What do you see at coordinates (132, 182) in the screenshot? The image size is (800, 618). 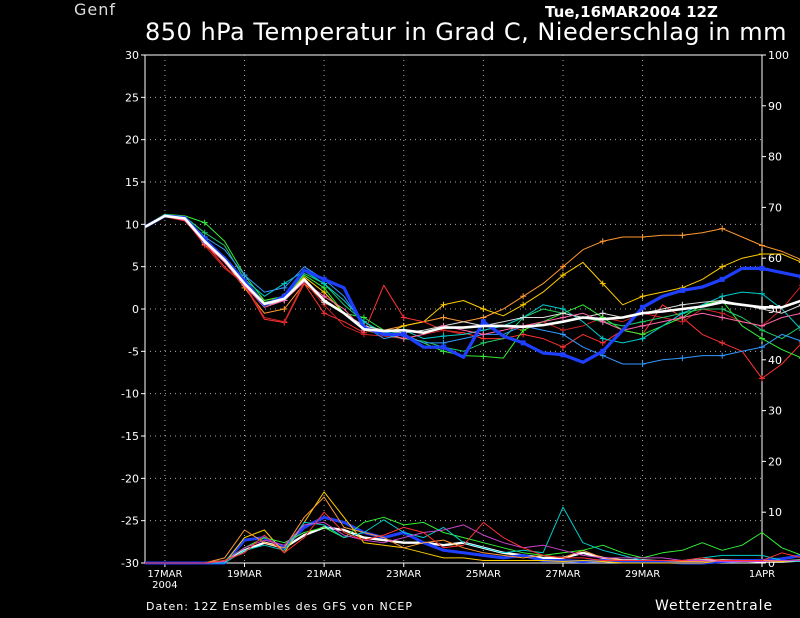 I see `y-left-tick-label: 15` at bounding box center [132, 182].